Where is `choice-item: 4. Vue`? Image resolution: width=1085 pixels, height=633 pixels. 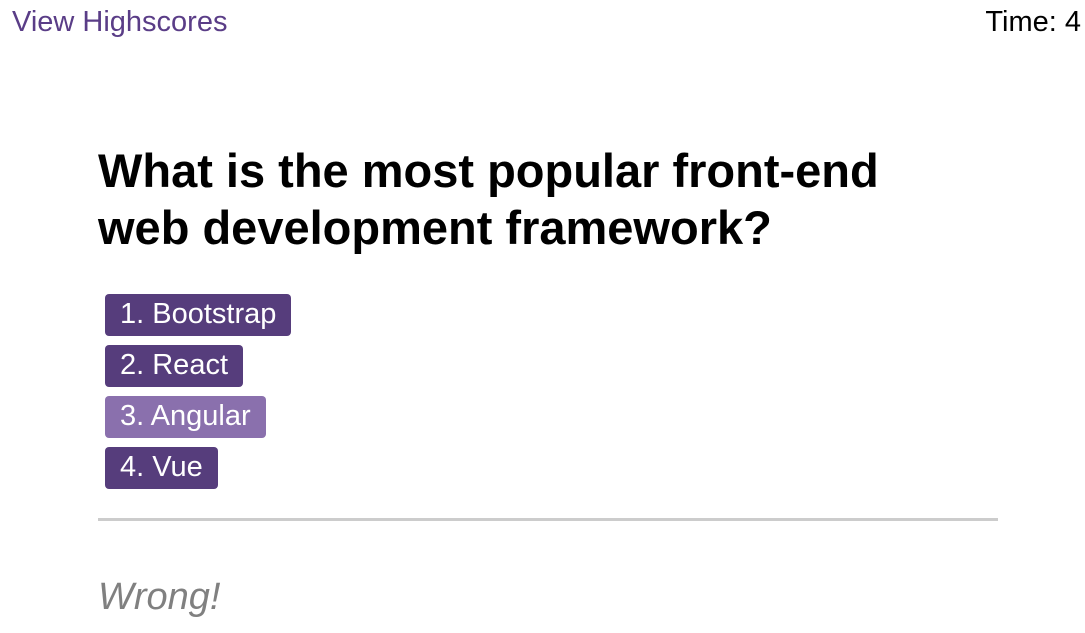 choice-item: 4. Vue is located at coordinates (551, 472).